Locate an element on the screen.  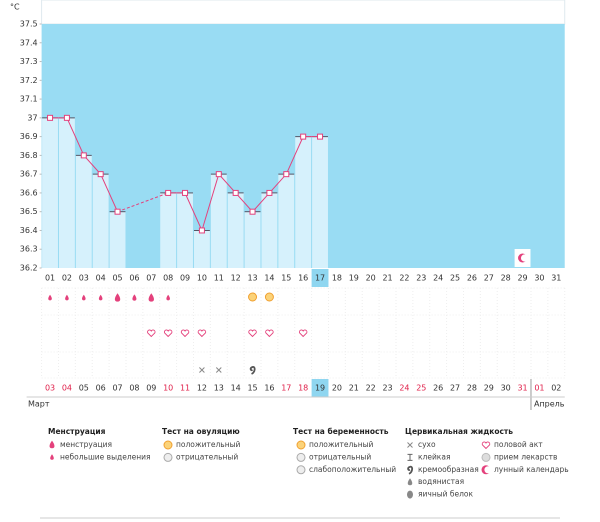
x-tick-label: 02 is located at coordinates (67, 278).